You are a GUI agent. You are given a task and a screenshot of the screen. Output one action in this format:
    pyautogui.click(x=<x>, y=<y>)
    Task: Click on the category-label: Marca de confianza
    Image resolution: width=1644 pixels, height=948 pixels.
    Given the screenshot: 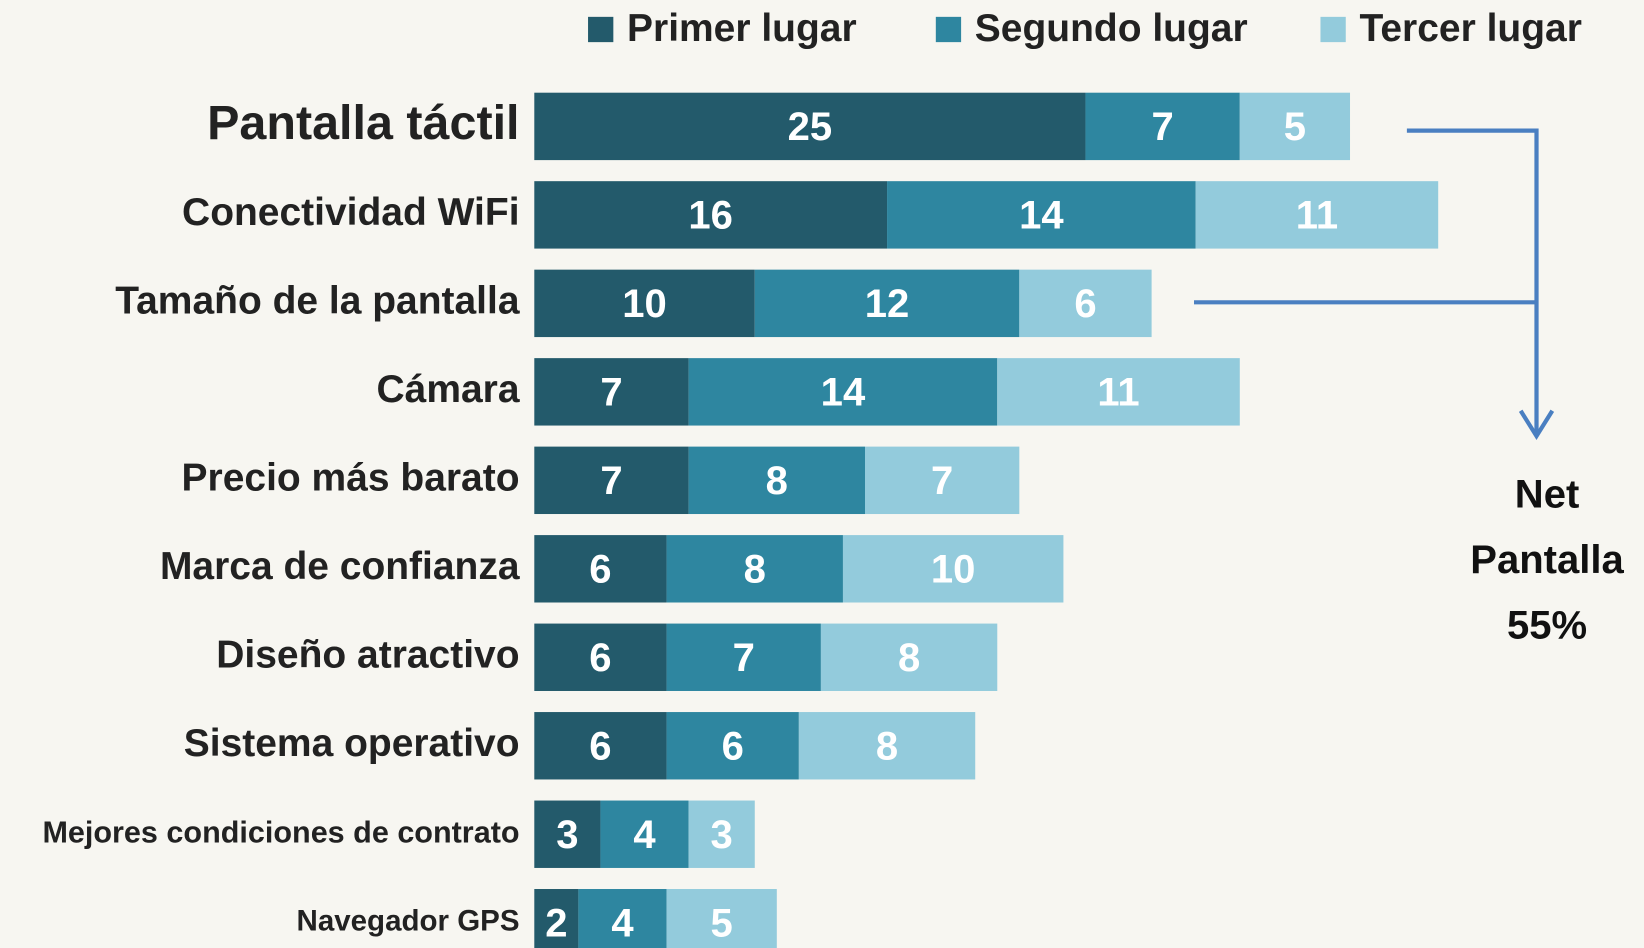 What is the action you would take?
    pyautogui.click(x=340, y=566)
    